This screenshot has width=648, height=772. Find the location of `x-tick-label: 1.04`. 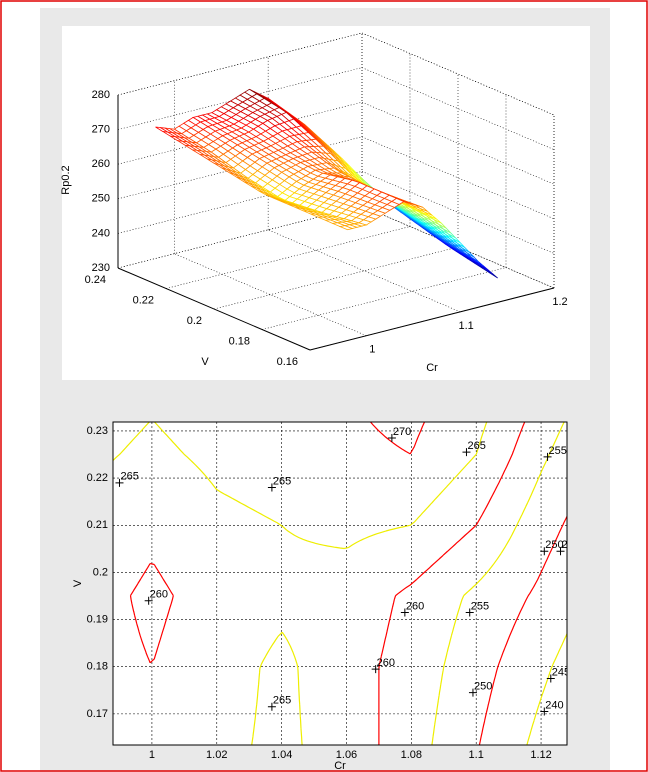

x-tick-label: 1.04 is located at coordinates (281, 755).